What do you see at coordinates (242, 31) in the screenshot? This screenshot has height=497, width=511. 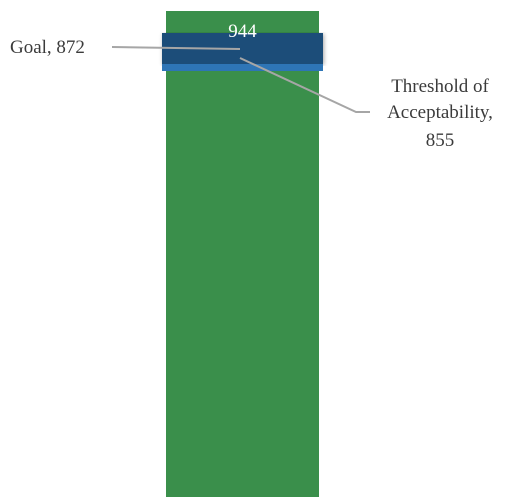 I see `bar-value-label: 944` at bounding box center [242, 31].